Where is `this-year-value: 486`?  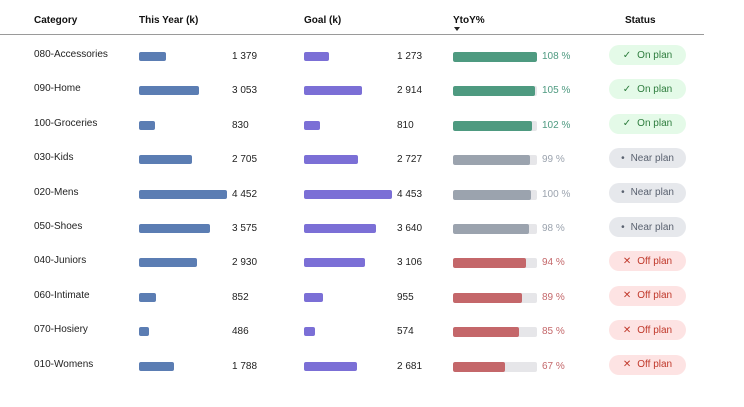
this-year-value: 486 is located at coordinates (240, 332).